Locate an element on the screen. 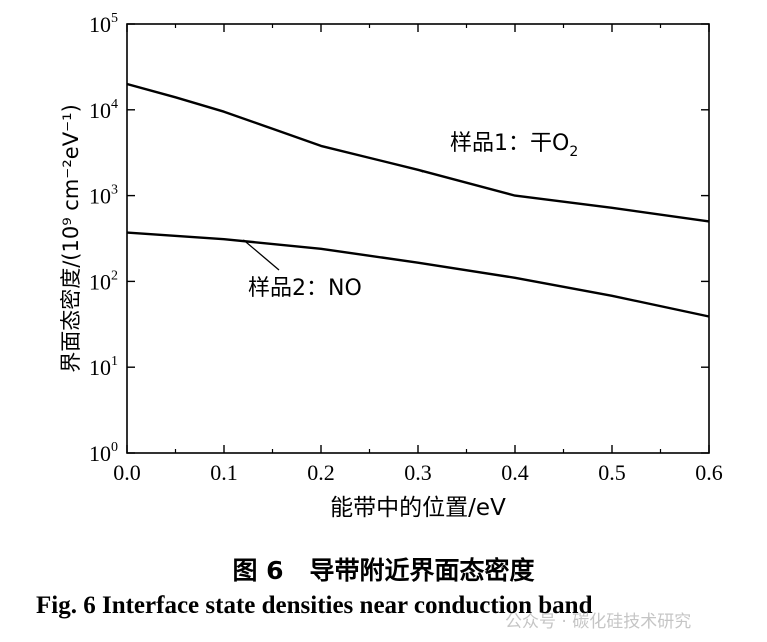 Image resolution: width=767 pixels, height=642 pixels. caption-cn-title: 导带附近界面态密度 is located at coordinates (422, 570).